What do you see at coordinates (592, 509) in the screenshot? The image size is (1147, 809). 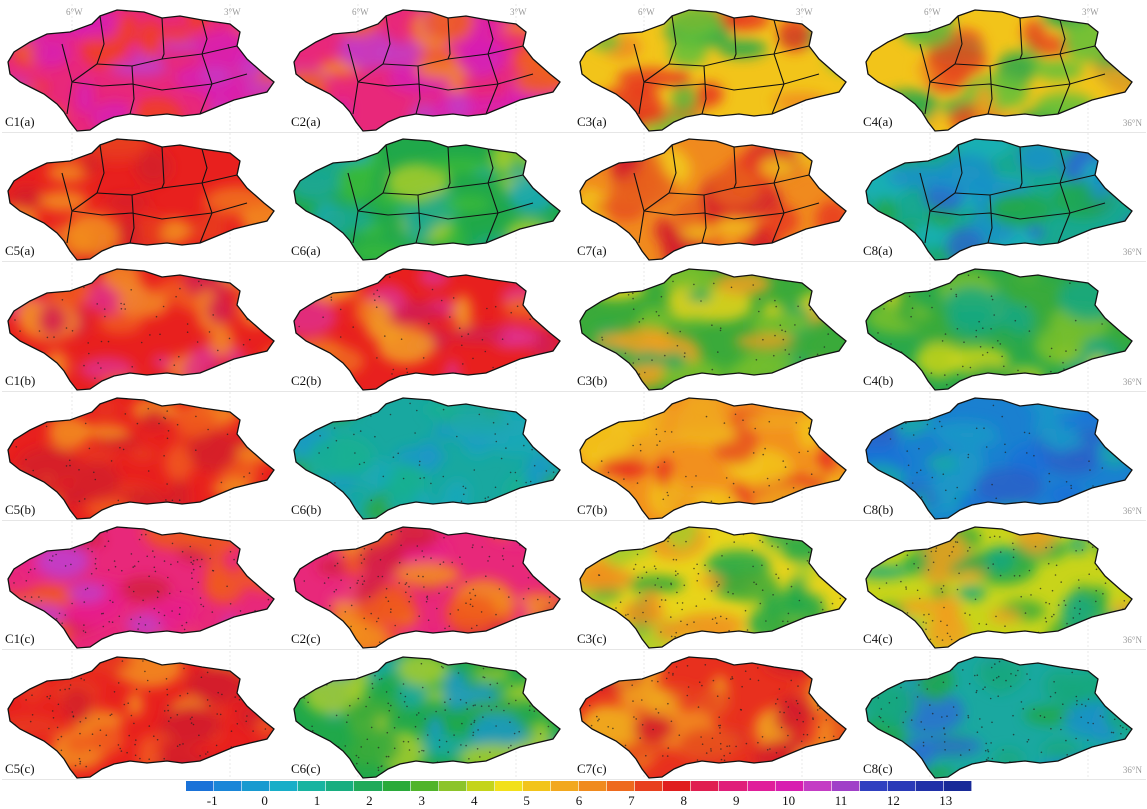 I see `panel-label: C7(b)` at bounding box center [592, 509].